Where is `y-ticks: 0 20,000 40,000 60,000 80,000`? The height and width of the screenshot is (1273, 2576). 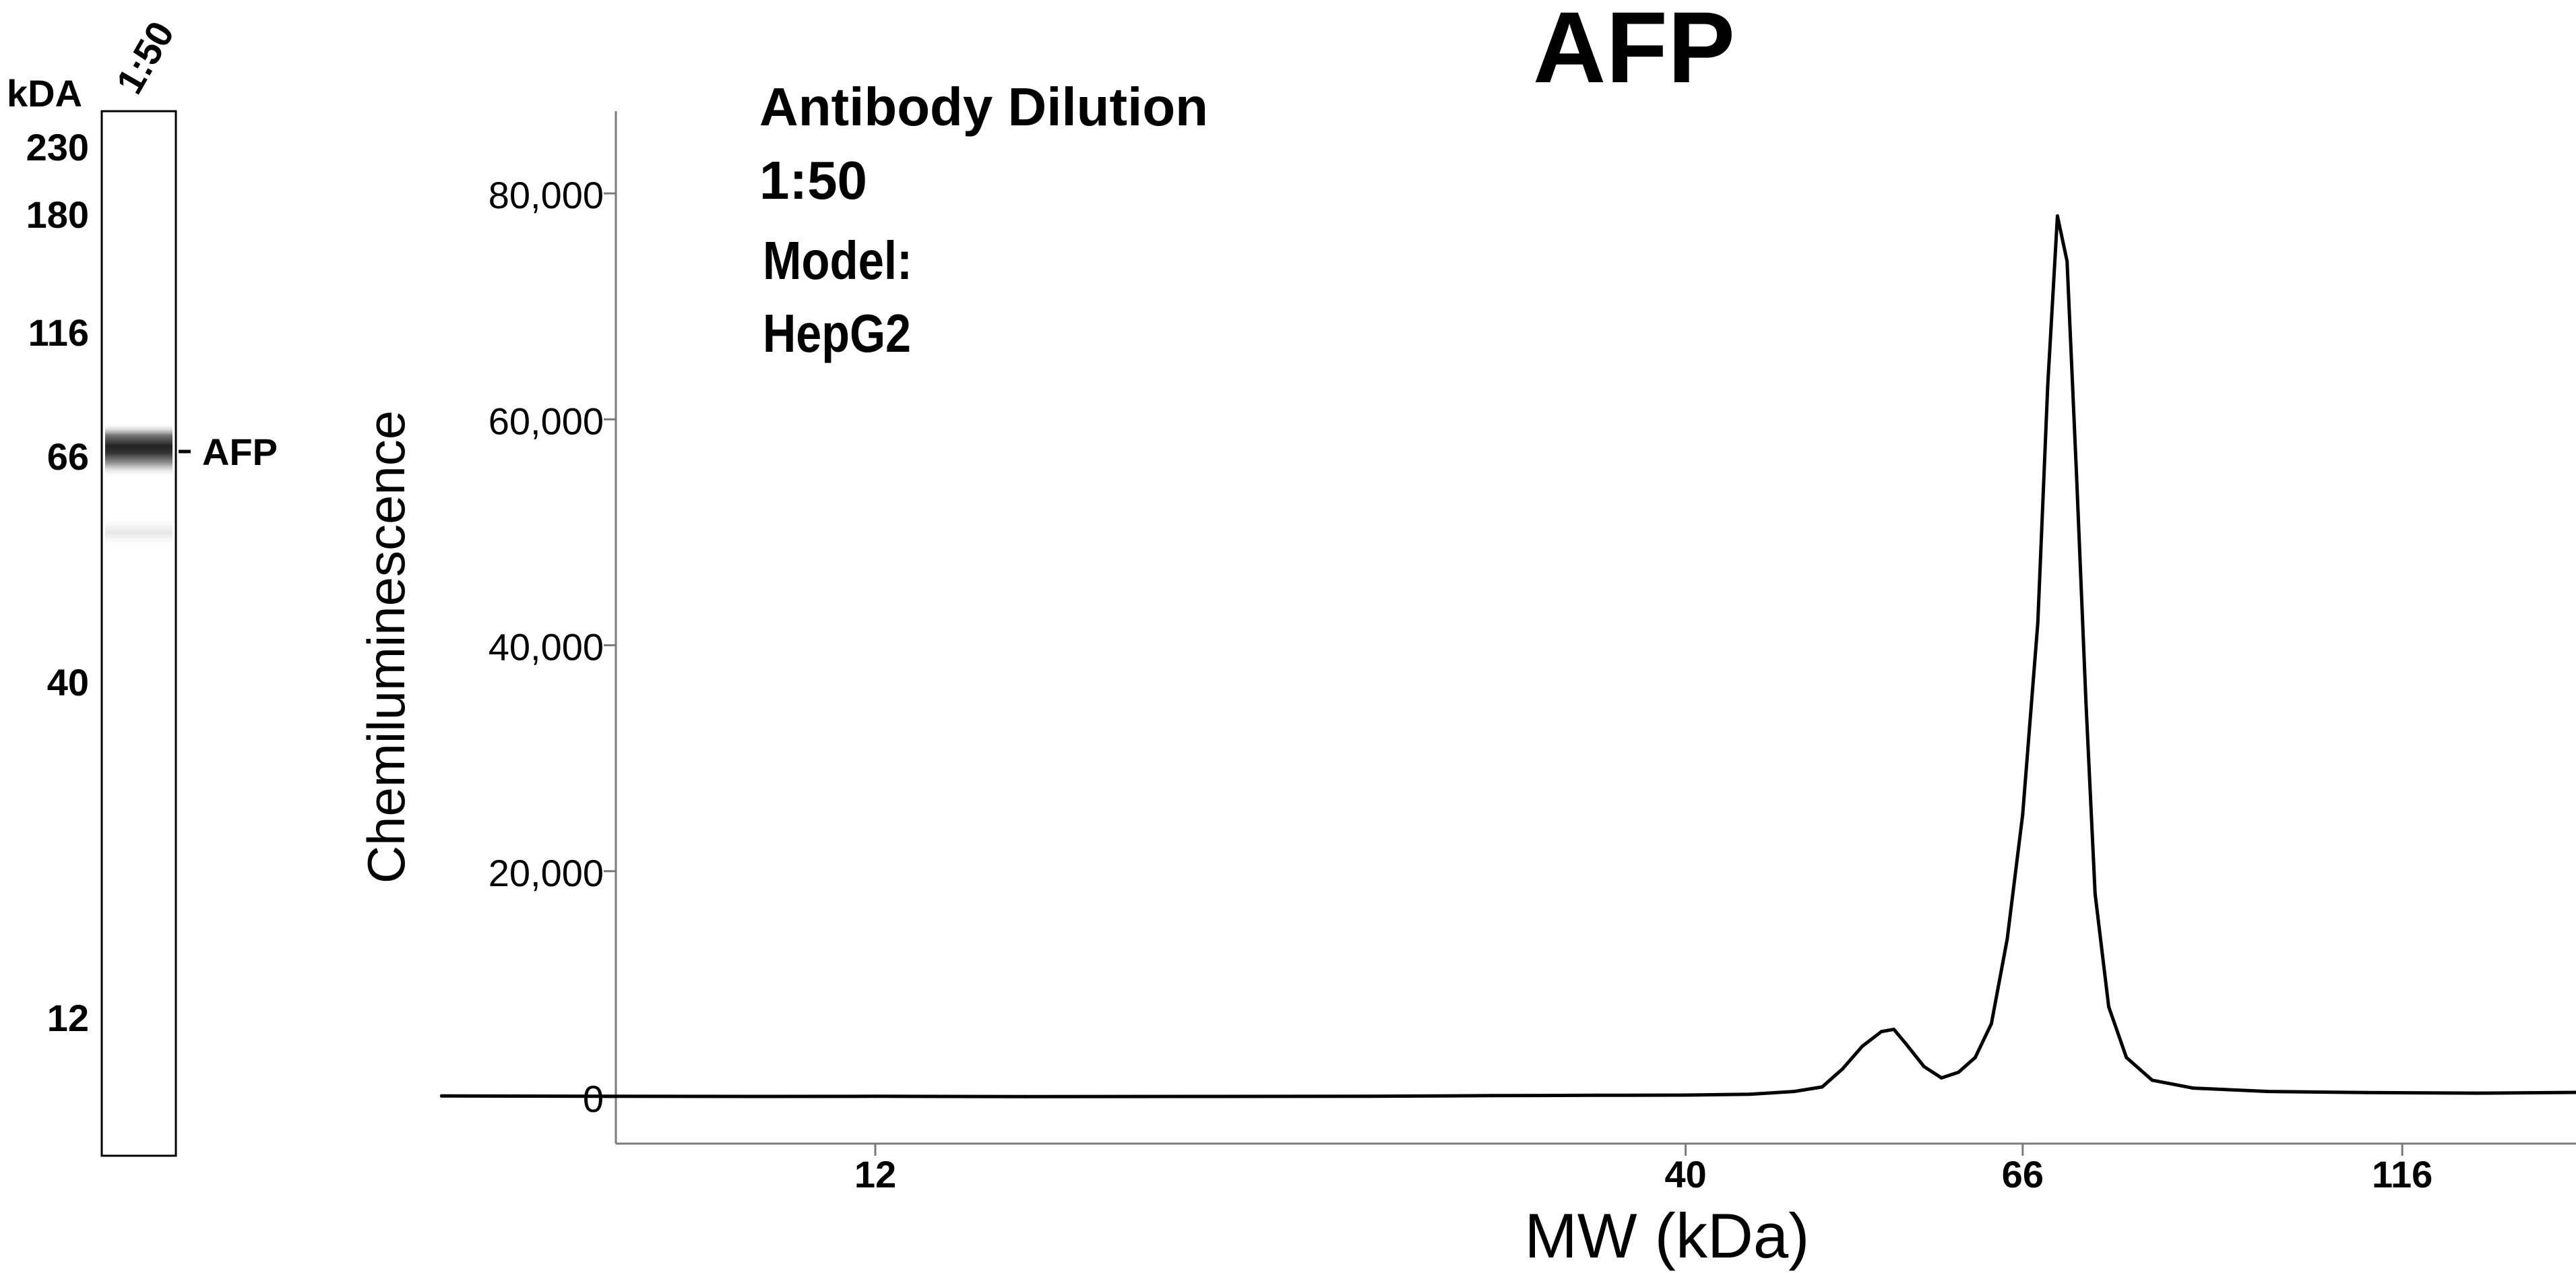
y-ticks: 0 20,000 40,000 60,000 80,000 is located at coordinates (552, 647).